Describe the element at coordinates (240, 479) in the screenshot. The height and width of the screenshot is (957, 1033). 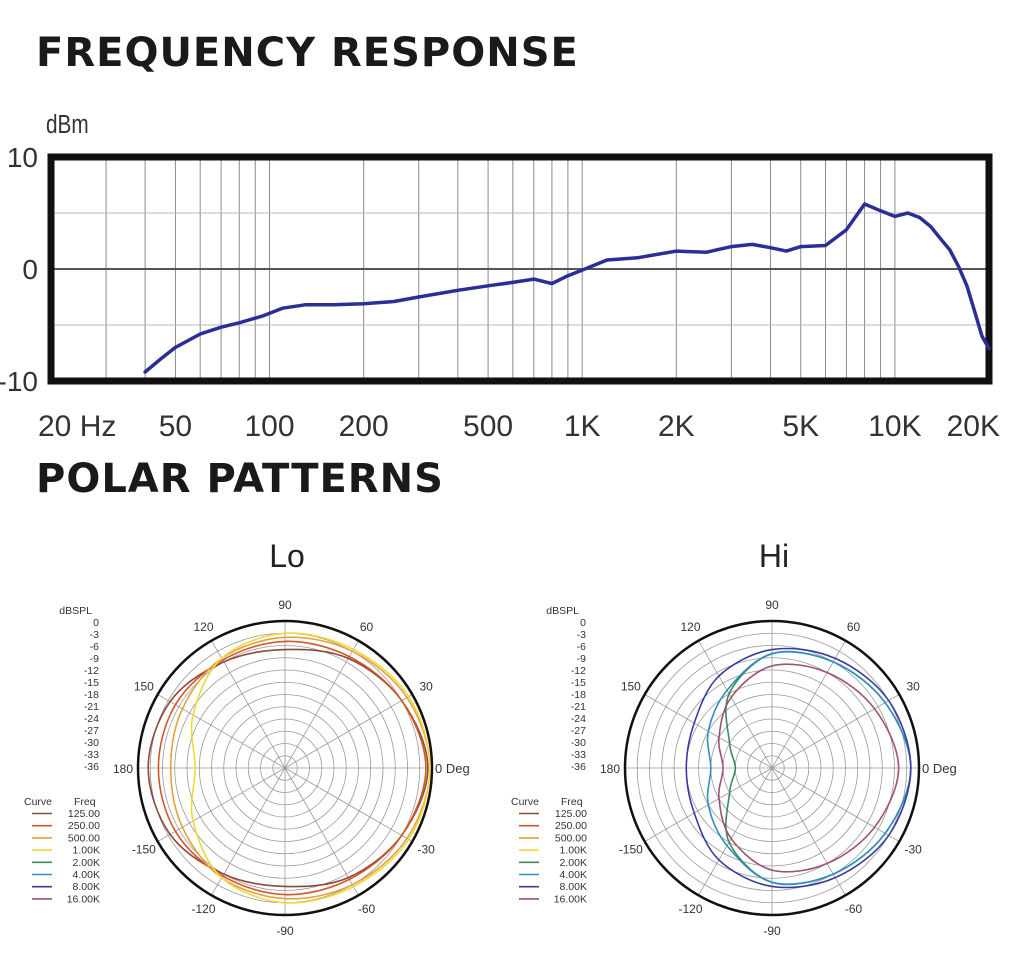
I see `polar-patterns-heading: POLAR PATTERNS` at that location.